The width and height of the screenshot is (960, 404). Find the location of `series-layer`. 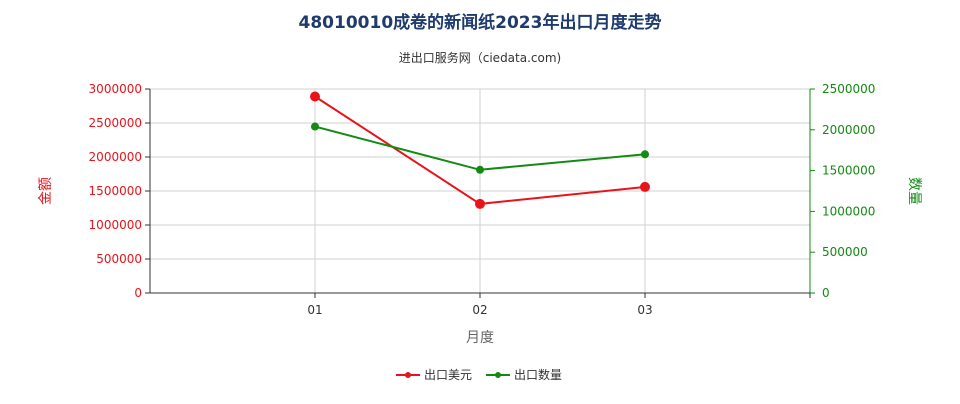

series-layer is located at coordinates (480, 150).